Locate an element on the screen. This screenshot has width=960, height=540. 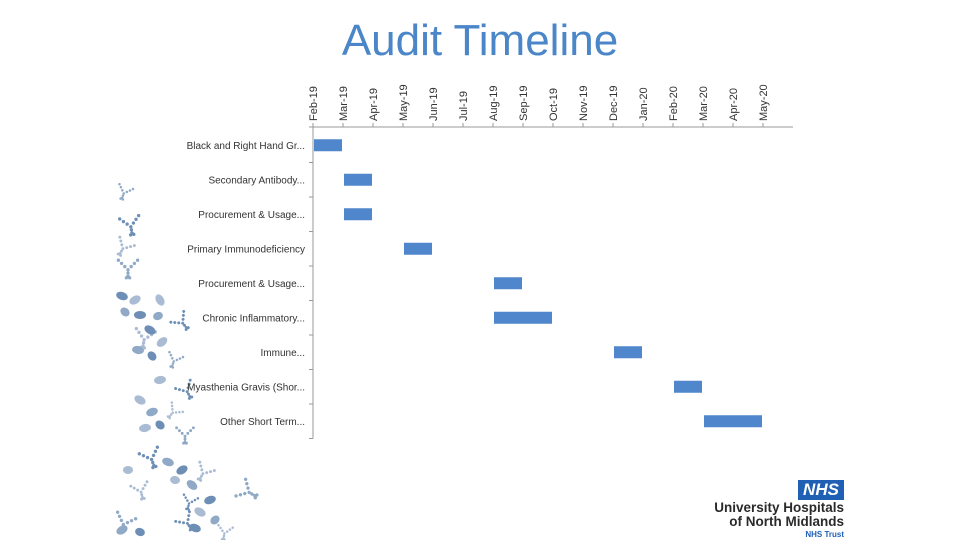
slide-title: Audit Timeline is located at coordinates (480, 40).